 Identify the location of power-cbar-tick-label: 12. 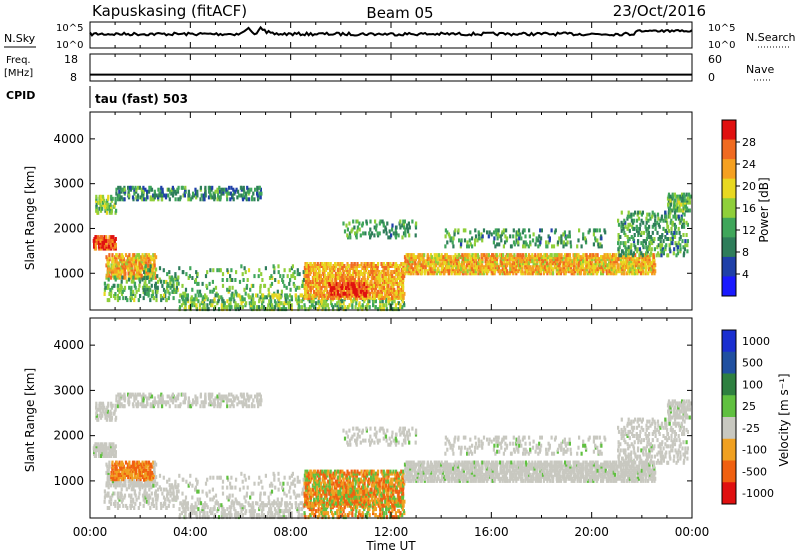
(749, 230).